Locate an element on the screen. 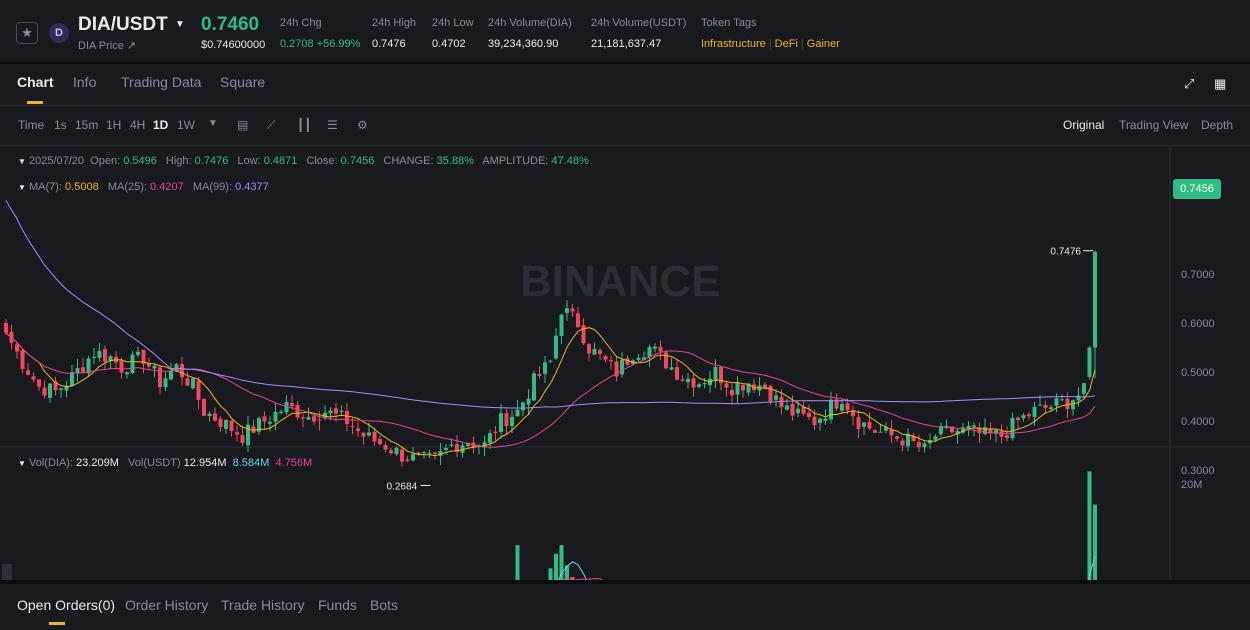 The height and width of the screenshot is (630, 1250). tab-funds: Funds is located at coordinates (337, 605).